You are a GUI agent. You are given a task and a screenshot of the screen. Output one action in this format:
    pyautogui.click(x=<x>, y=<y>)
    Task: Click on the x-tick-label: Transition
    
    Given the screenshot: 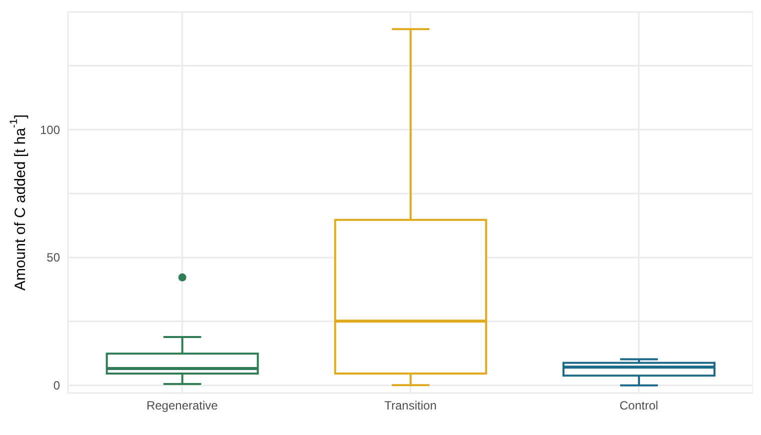 What is the action you would take?
    pyautogui.click(x=410, y=405)
    